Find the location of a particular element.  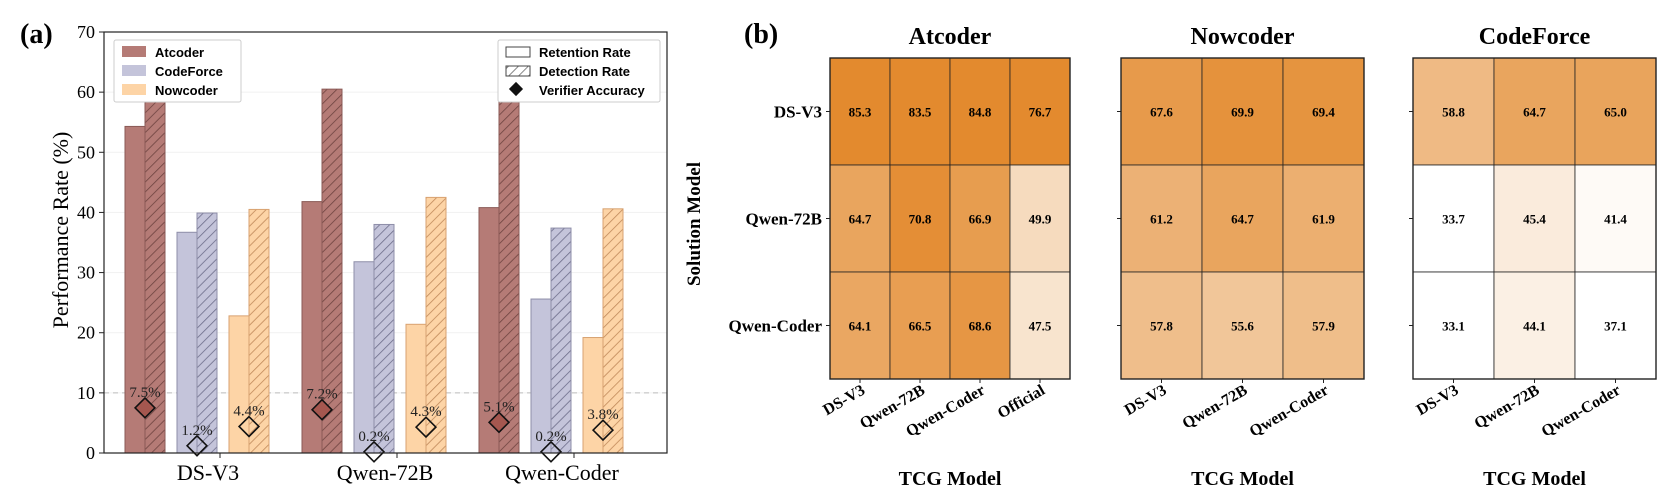

heatmap-cell-label: 66.5 is located at coordinates (920, 326).